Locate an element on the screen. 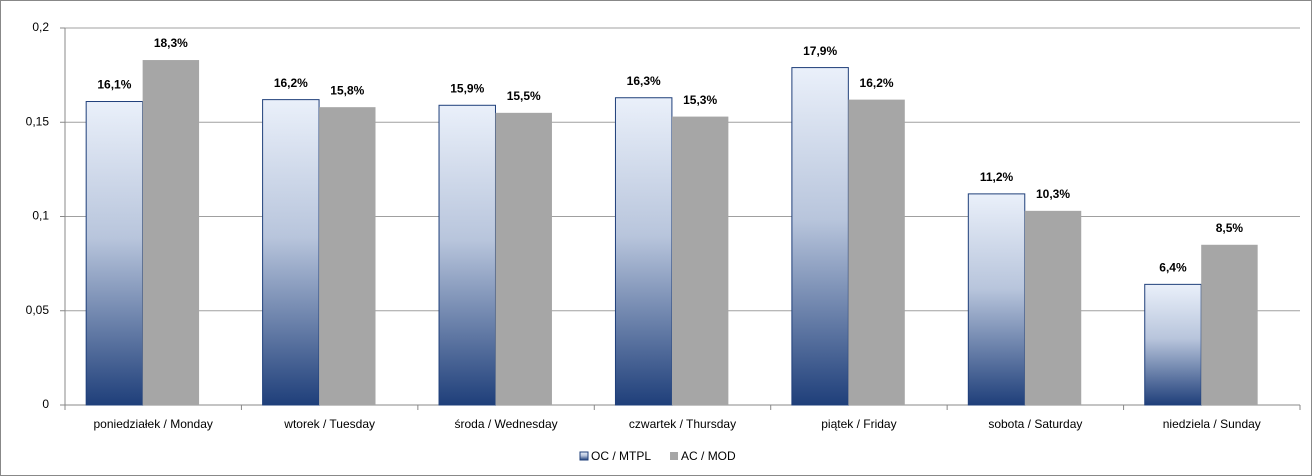  value-label: 15,9% is located at coordinates (467, 88).